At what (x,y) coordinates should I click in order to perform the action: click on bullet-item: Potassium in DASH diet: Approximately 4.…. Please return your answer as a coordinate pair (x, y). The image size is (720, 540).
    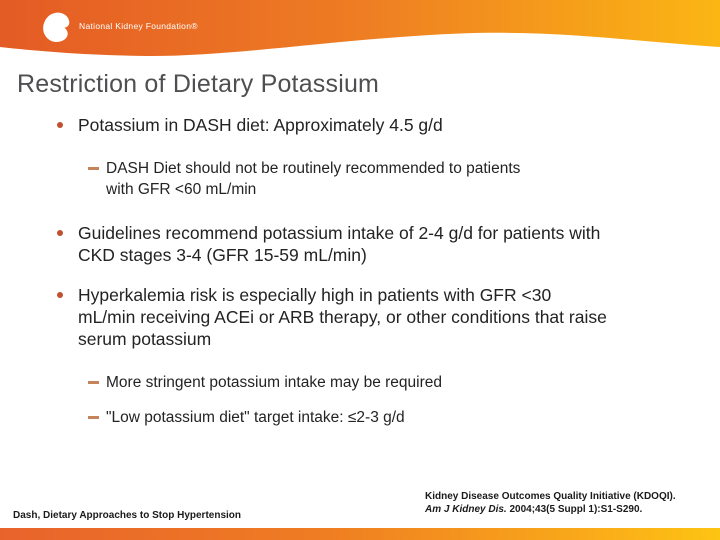
    Looking at the image, I should click on (373, 125).